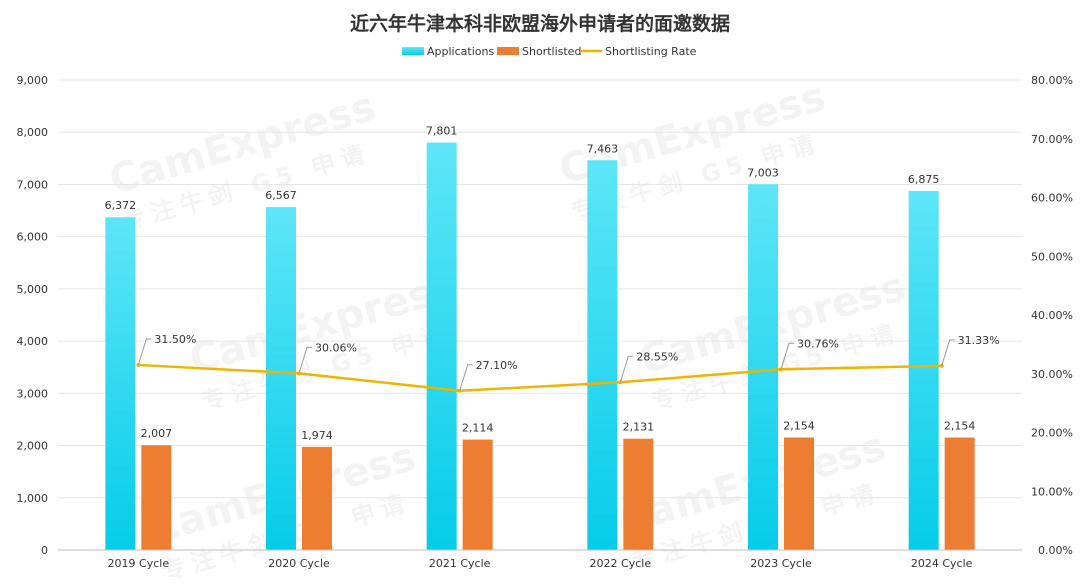 This screenshot has height=587, width=1080. What do you see at coordinates (942, 563) in the screenshot?
I see `x-tick-label: 2024 Cycle` at bounding box center [942, 563].